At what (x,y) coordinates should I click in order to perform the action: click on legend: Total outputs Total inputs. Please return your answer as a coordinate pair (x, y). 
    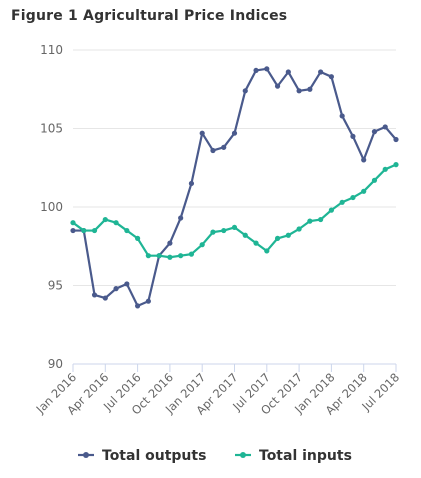
    Looking at the image, I should click on (215, 456).